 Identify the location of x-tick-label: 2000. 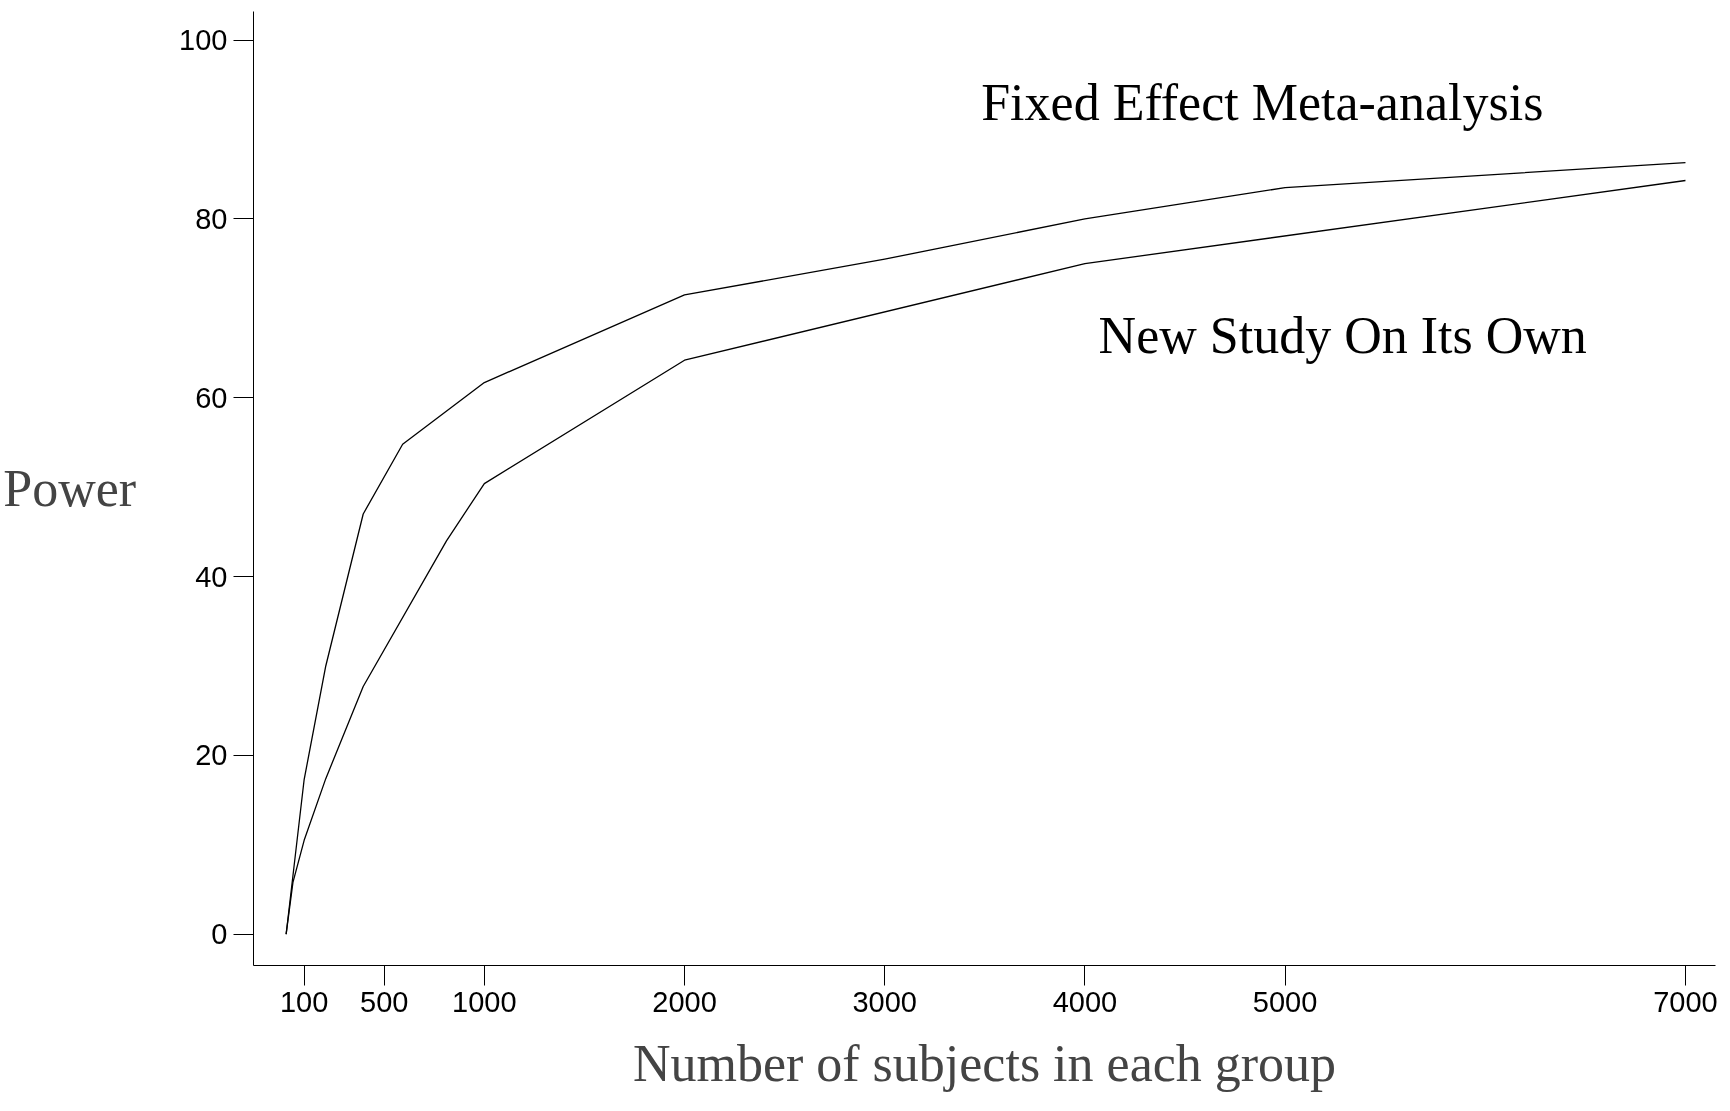
(684, 1001).